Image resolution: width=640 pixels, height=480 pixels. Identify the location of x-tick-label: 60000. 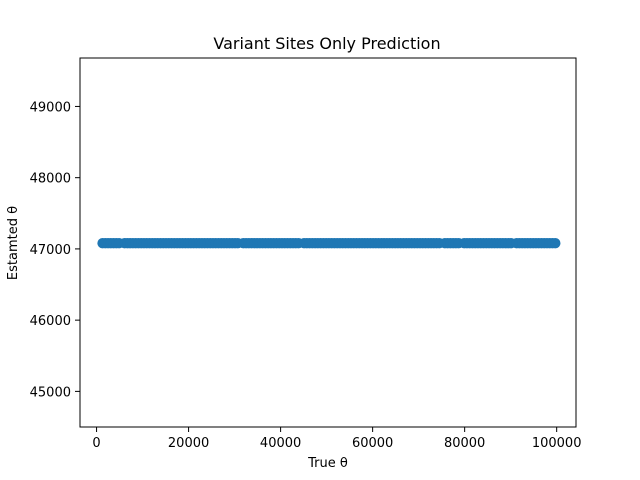
(372, 443).